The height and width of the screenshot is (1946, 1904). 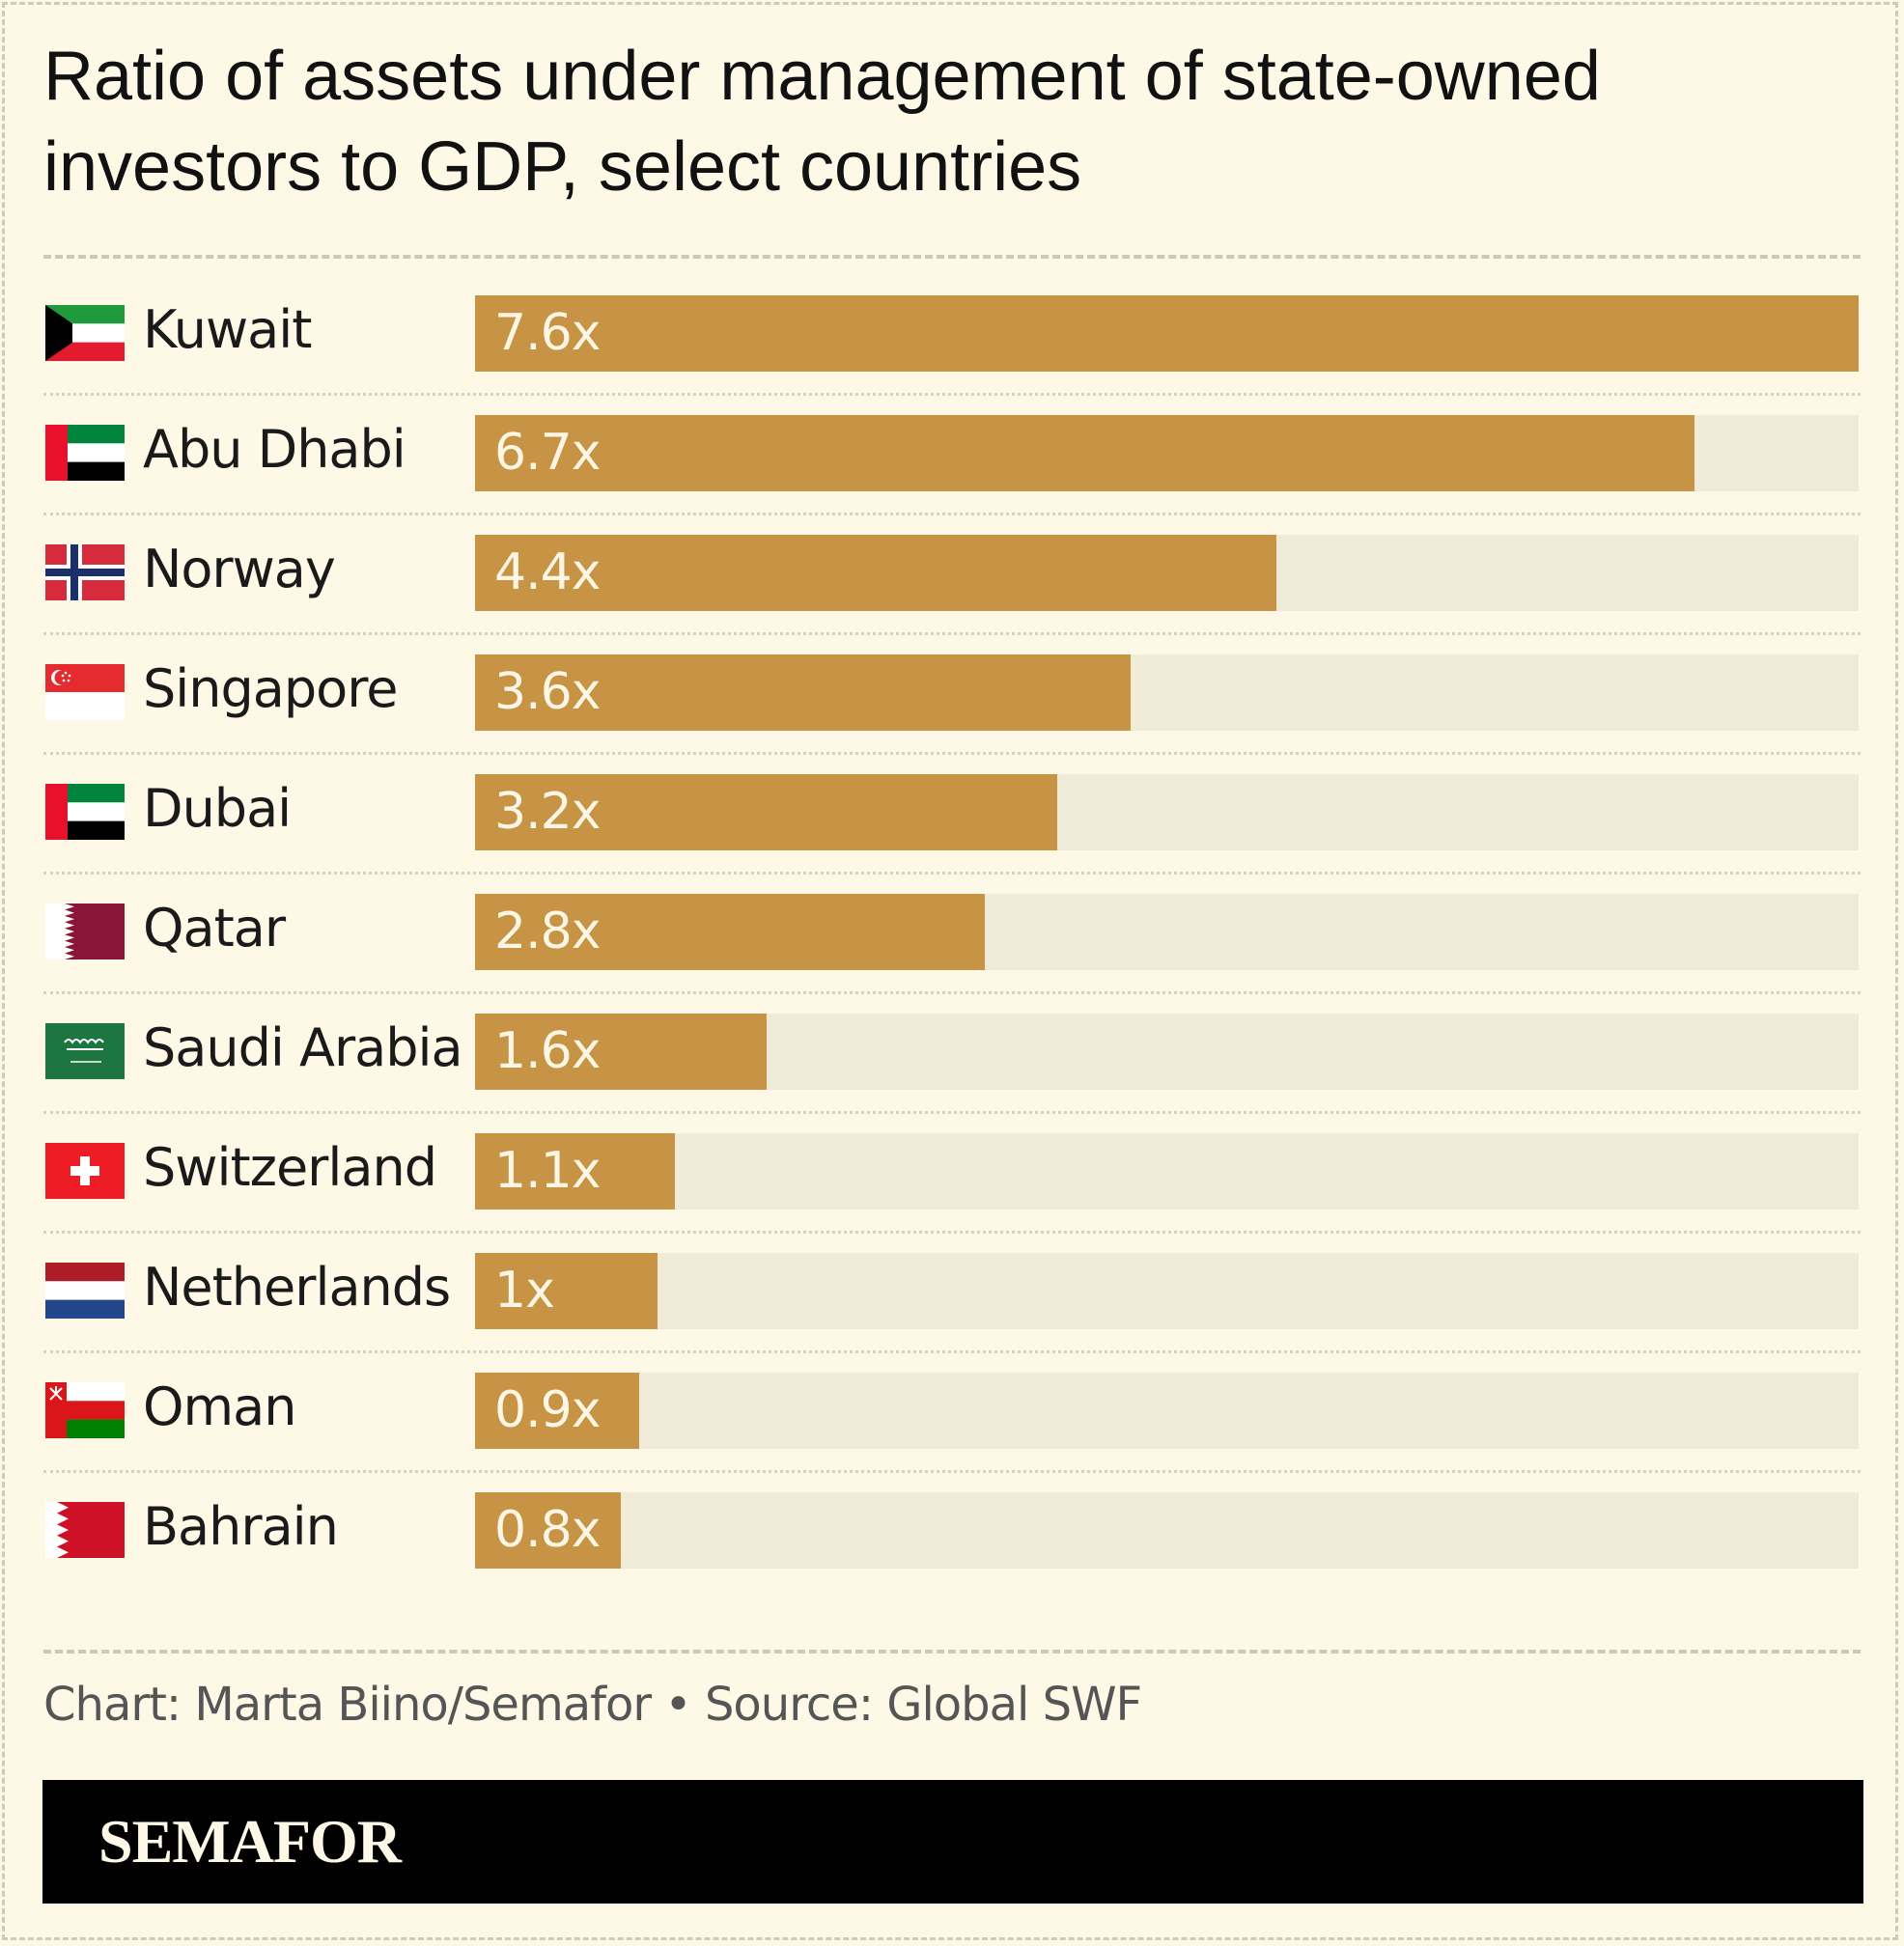 What do you see at coordinates (85, 692) in the screenshot?
I see `singapore-flag-icon` at bounding box center [85, 692].